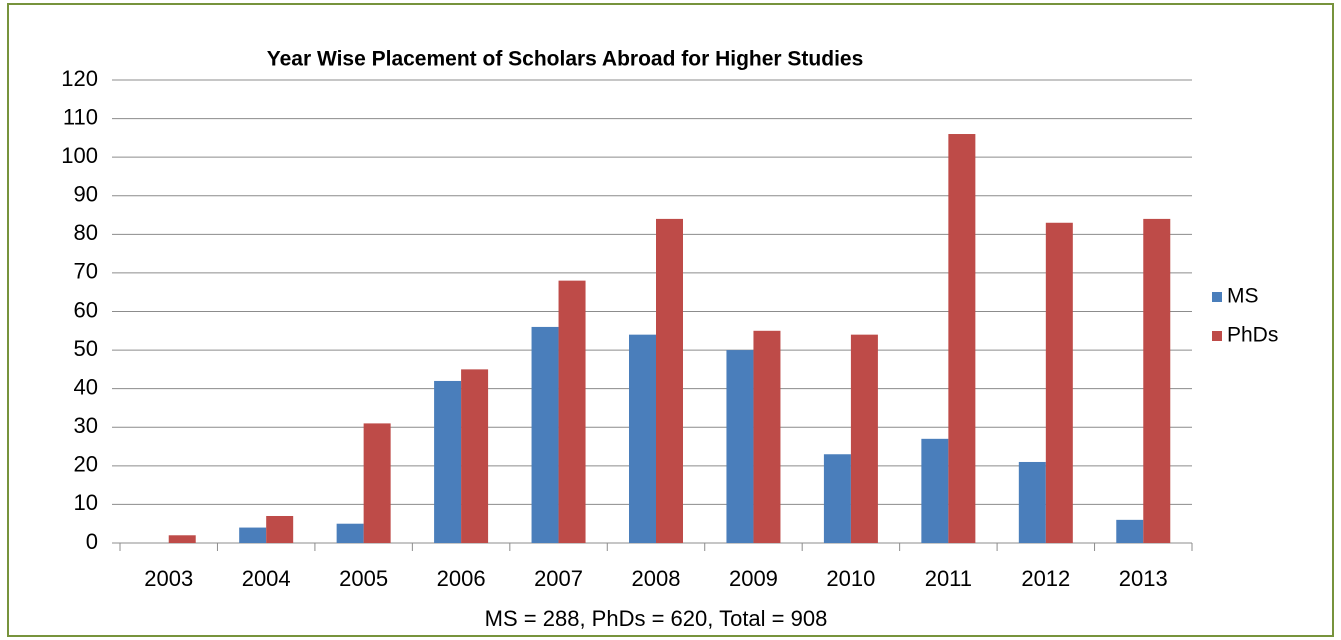 This screenshot has width=1341, height=640. I want to click on x-tick-label: 2007, so click(558, 578).